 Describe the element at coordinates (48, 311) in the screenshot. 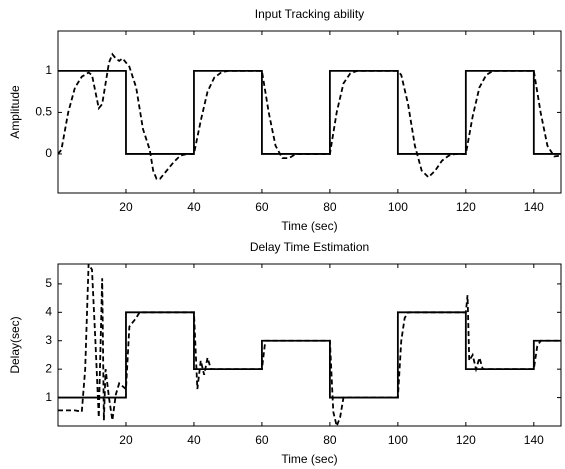

I see `y-tick-label: 4` at that location.